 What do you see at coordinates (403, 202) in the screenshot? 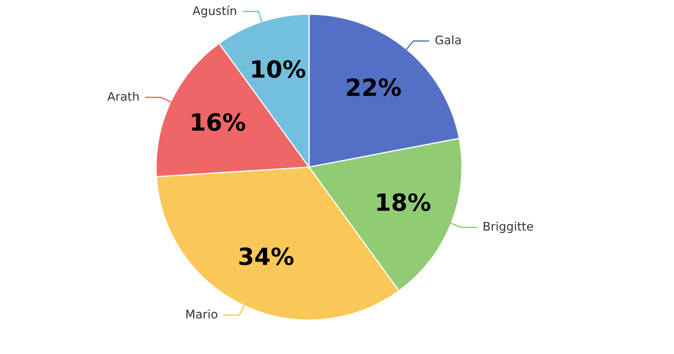
I see `data-label: 18%` at bounding box center [403, 202].